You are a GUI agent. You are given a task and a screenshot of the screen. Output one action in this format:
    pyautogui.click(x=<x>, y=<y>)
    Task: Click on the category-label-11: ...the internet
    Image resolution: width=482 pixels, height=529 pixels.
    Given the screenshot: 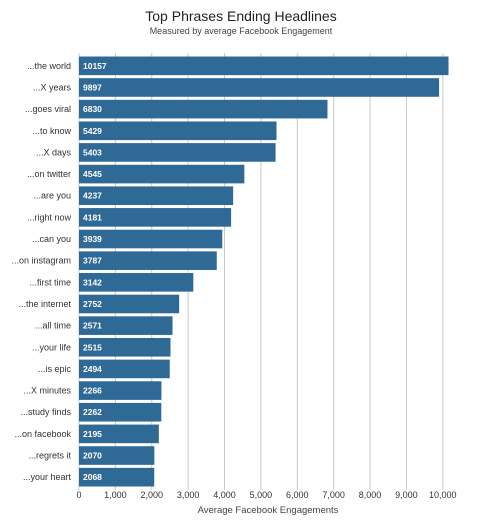 What is the action you would take?
    pyautogui.click(x=44, y=304)
    